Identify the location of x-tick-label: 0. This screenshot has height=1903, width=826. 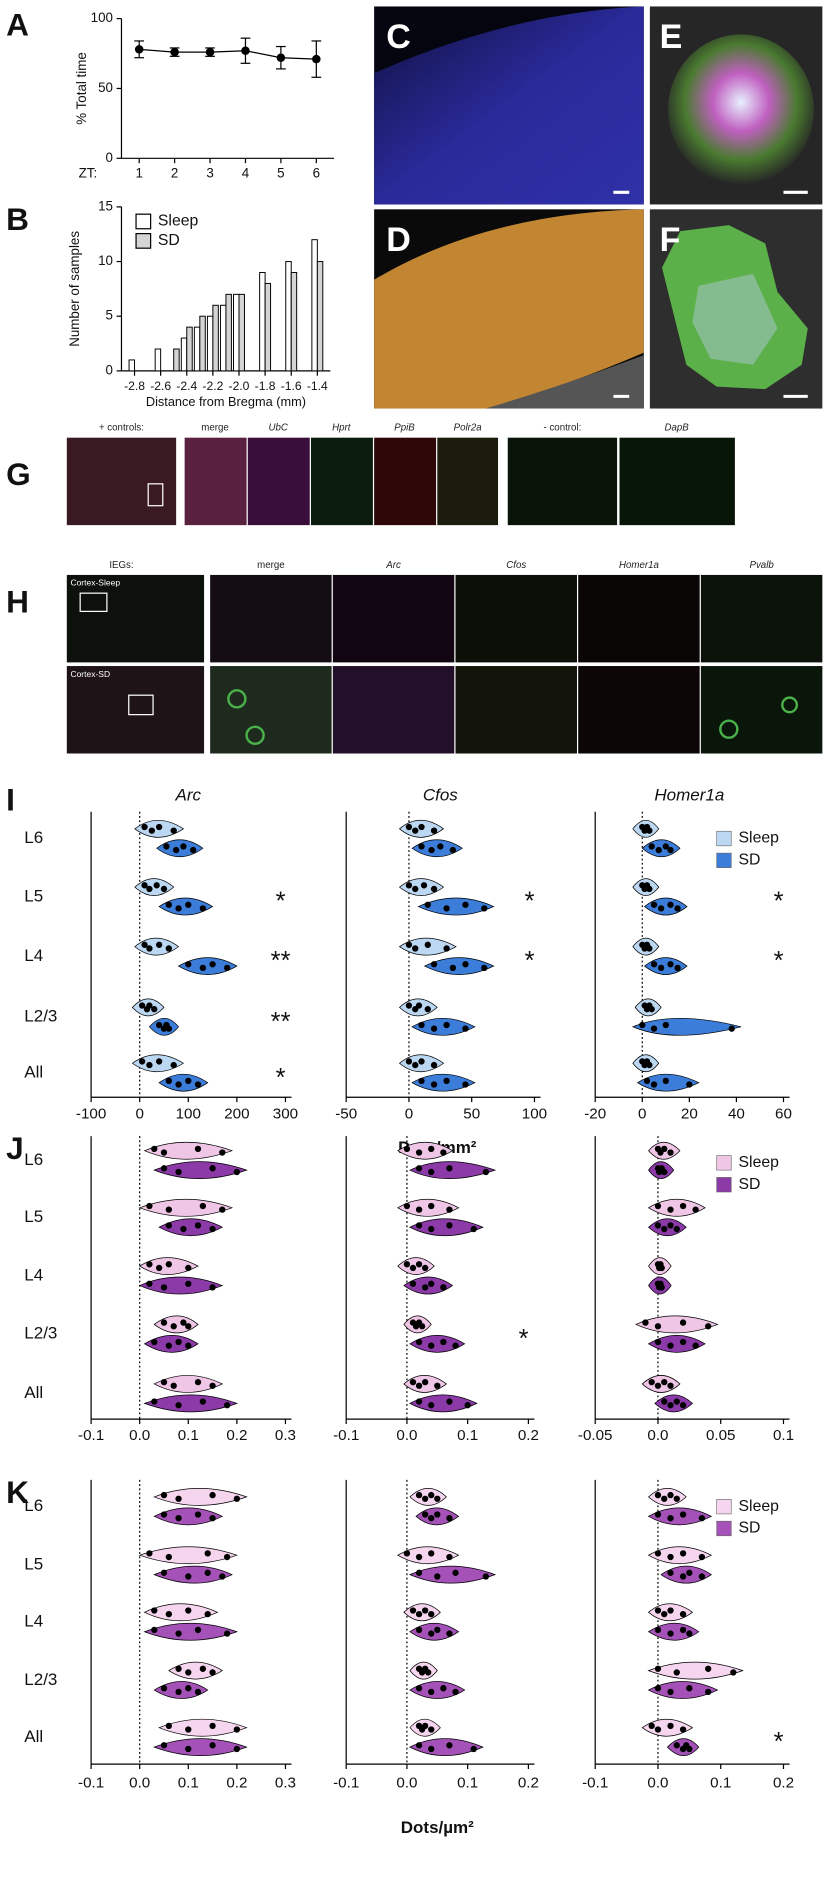
(642, 1113).